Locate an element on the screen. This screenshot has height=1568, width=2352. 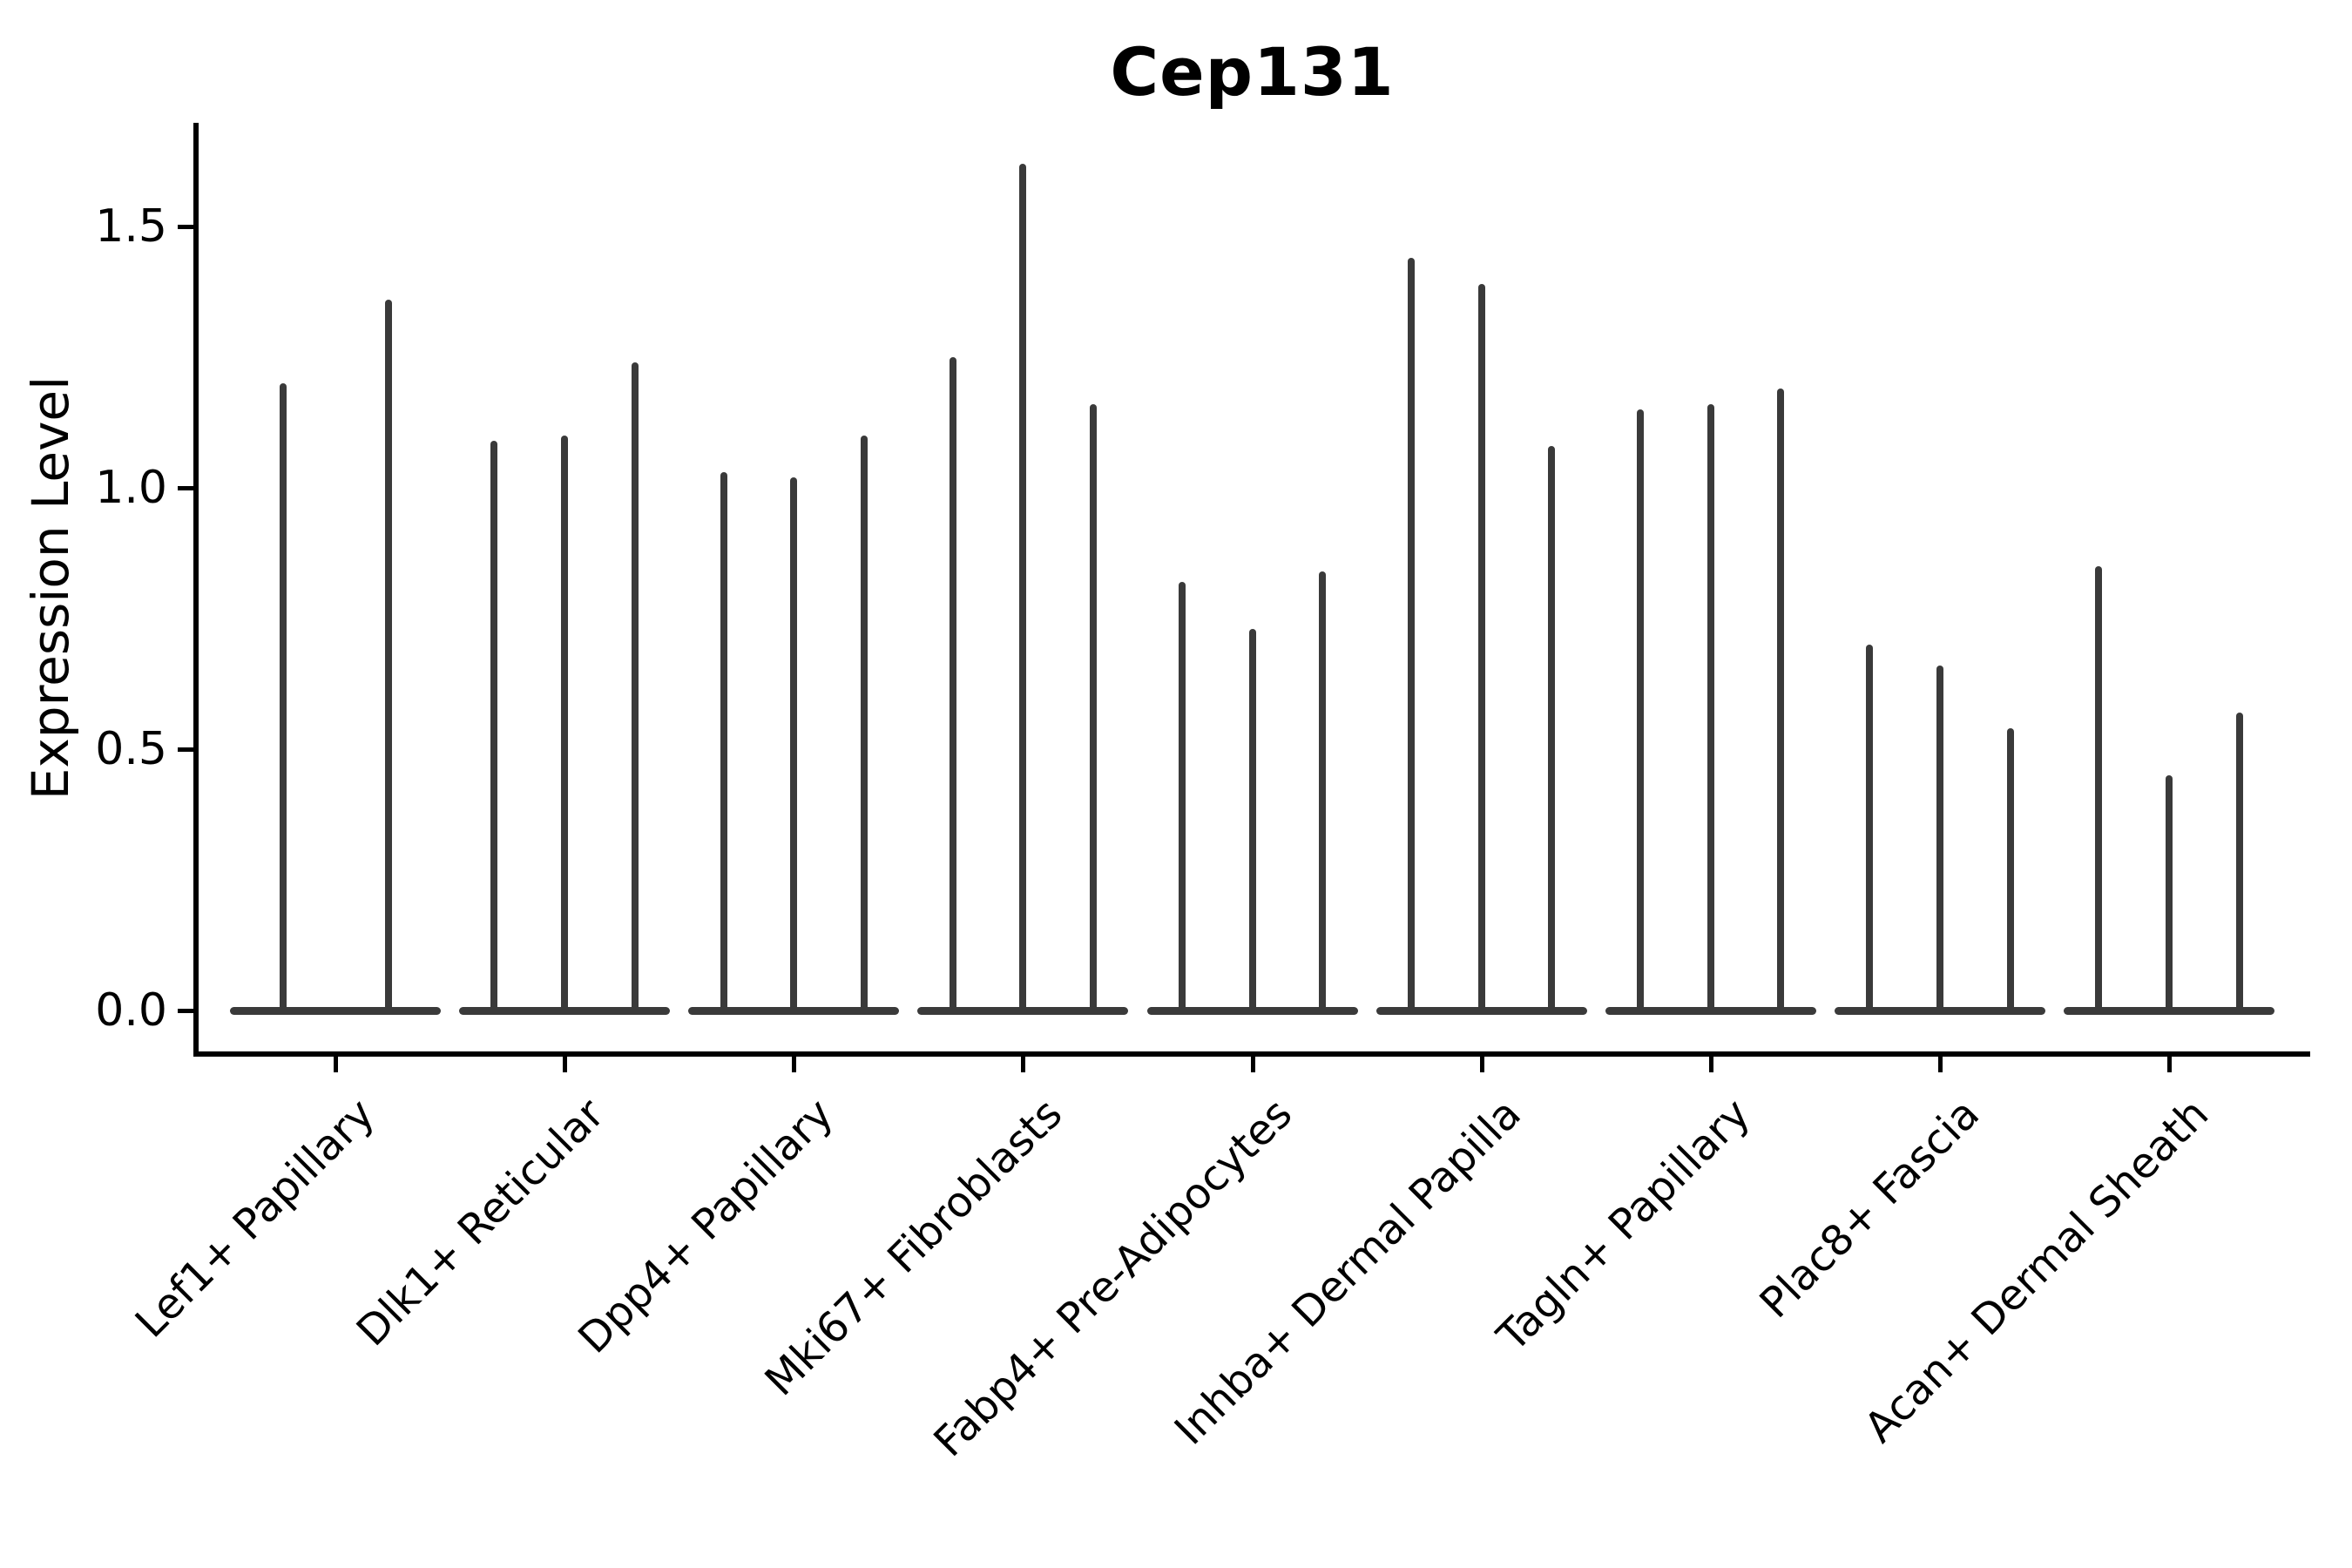
x-tick-label: Dpp4+ Papillary is located at coordinates (706, 1226).